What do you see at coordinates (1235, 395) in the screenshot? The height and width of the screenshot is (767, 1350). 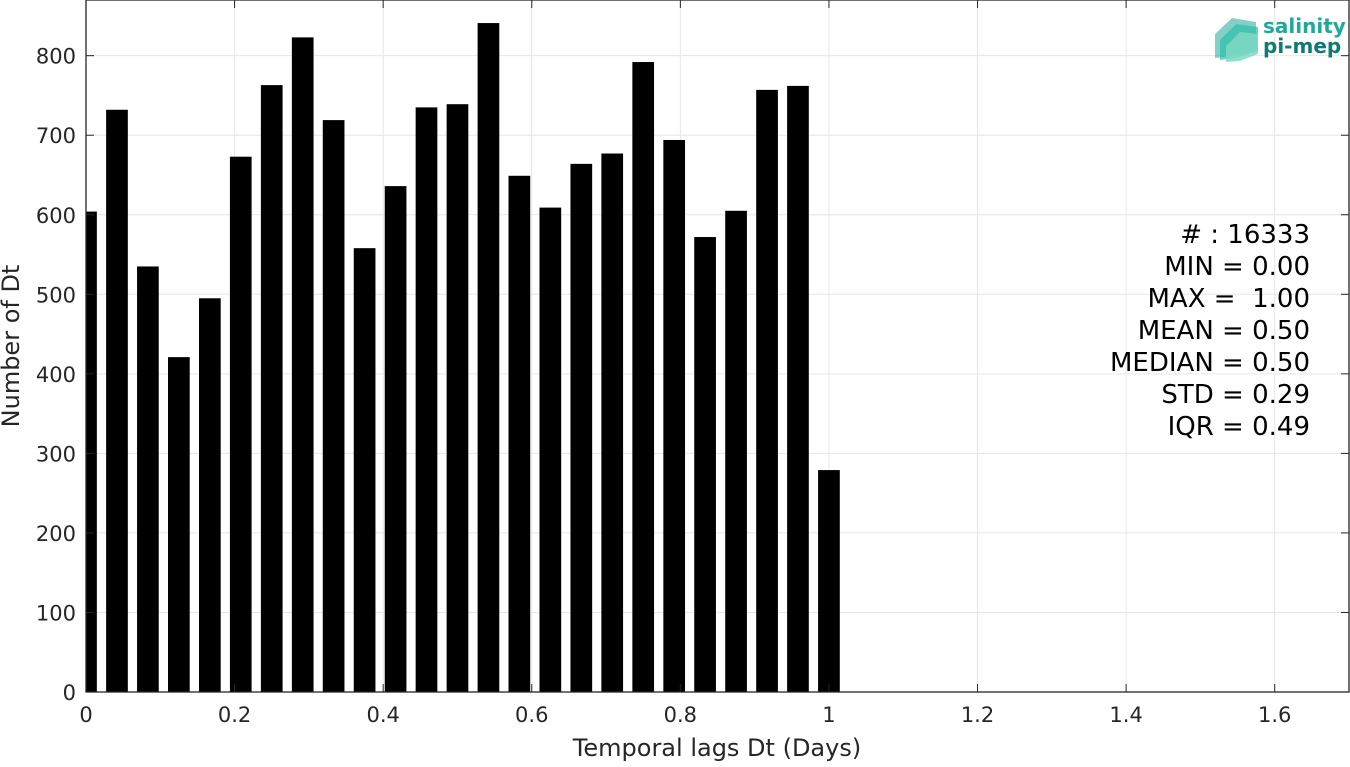 I see `stats-line: STD = 0.29` at bounding box center [1235, 395].